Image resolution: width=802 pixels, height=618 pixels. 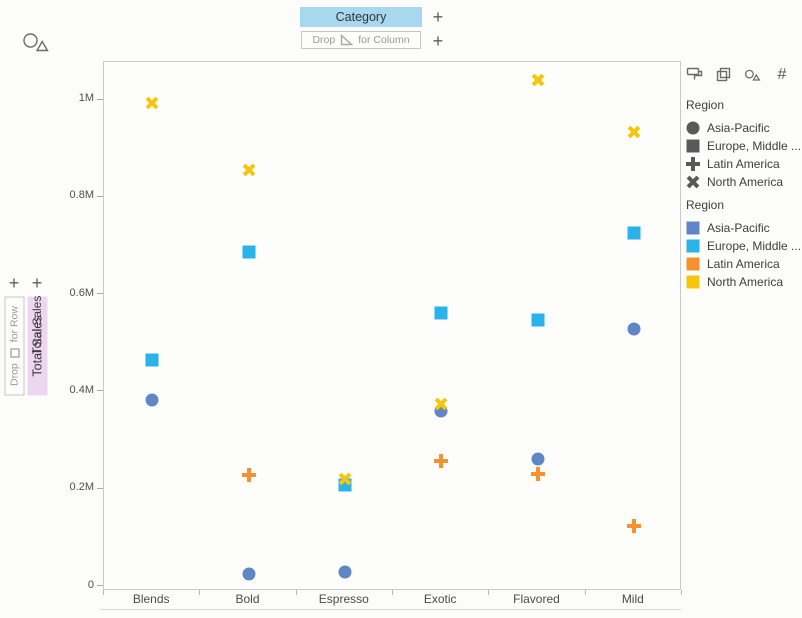 I want to click on x-category-label: Exotic, so click(x=440, y=599).